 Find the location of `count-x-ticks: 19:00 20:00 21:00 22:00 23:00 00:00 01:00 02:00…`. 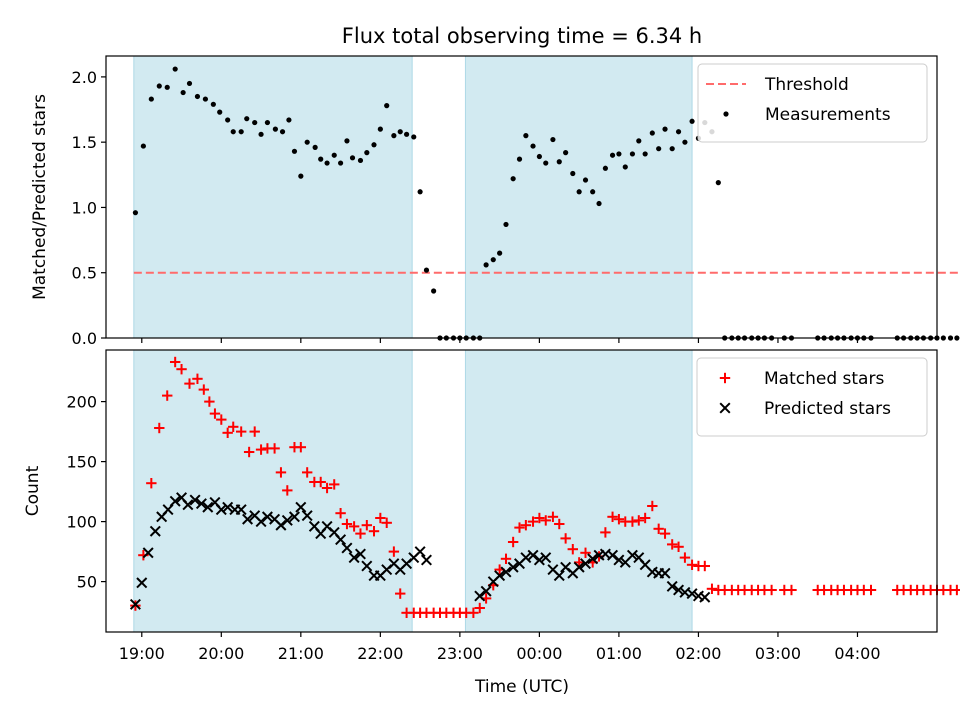

count-x-ticks: 19:00 20:00 21:00 22:00 23:00 00:00 01:00 02:00… is located at coordinates (500, 647).